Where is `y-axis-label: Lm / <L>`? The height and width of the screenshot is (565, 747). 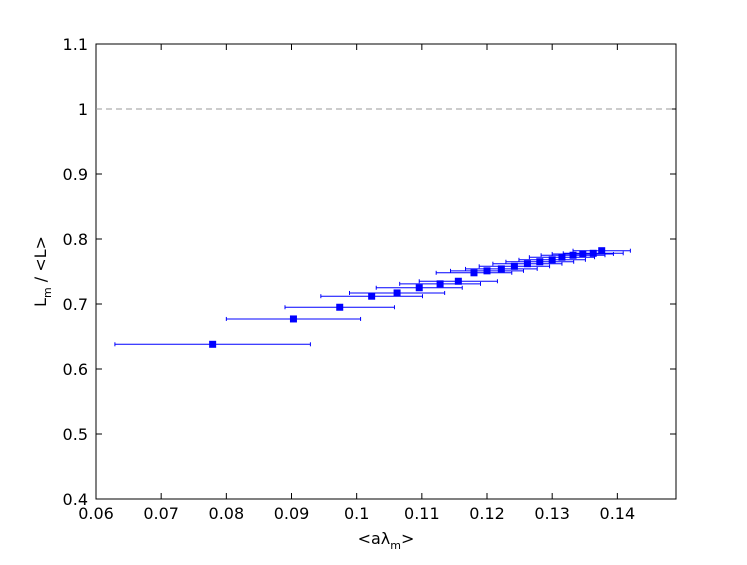 y-axis-label: Lm / <L> is located at coordinates (42, 271).